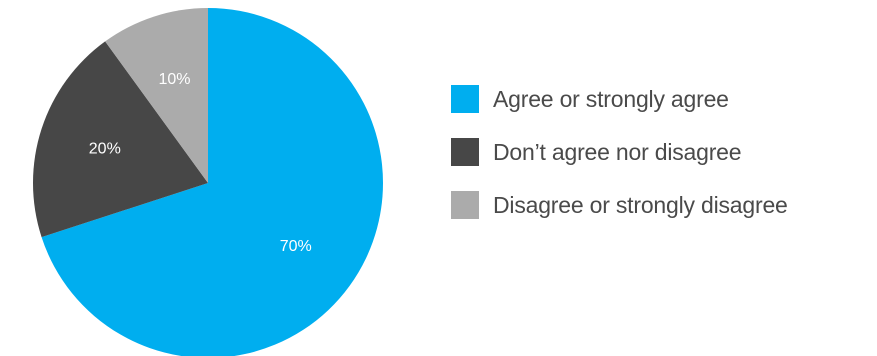  I want to click on pie-slice-neutral, so click(120, 139).